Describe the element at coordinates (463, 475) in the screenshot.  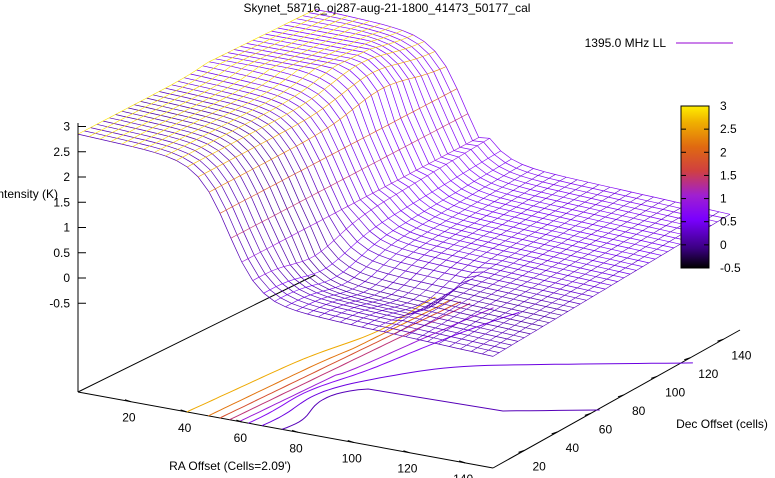
I see `x-tick-label: 140` at that location.